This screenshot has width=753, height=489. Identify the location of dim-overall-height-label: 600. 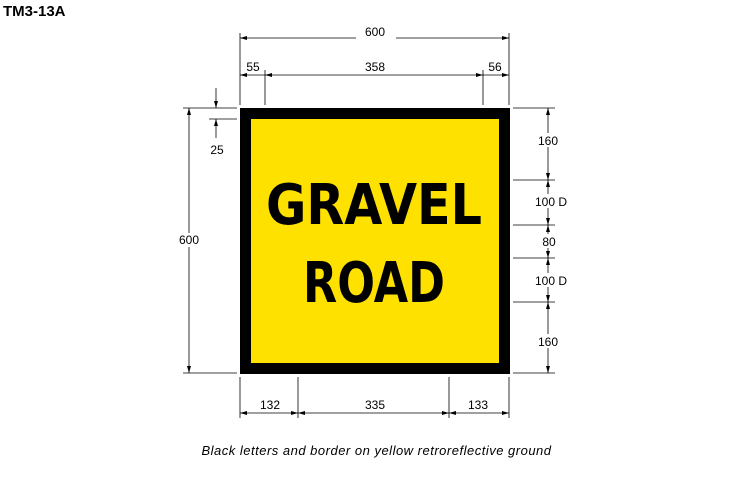
(189, 240).